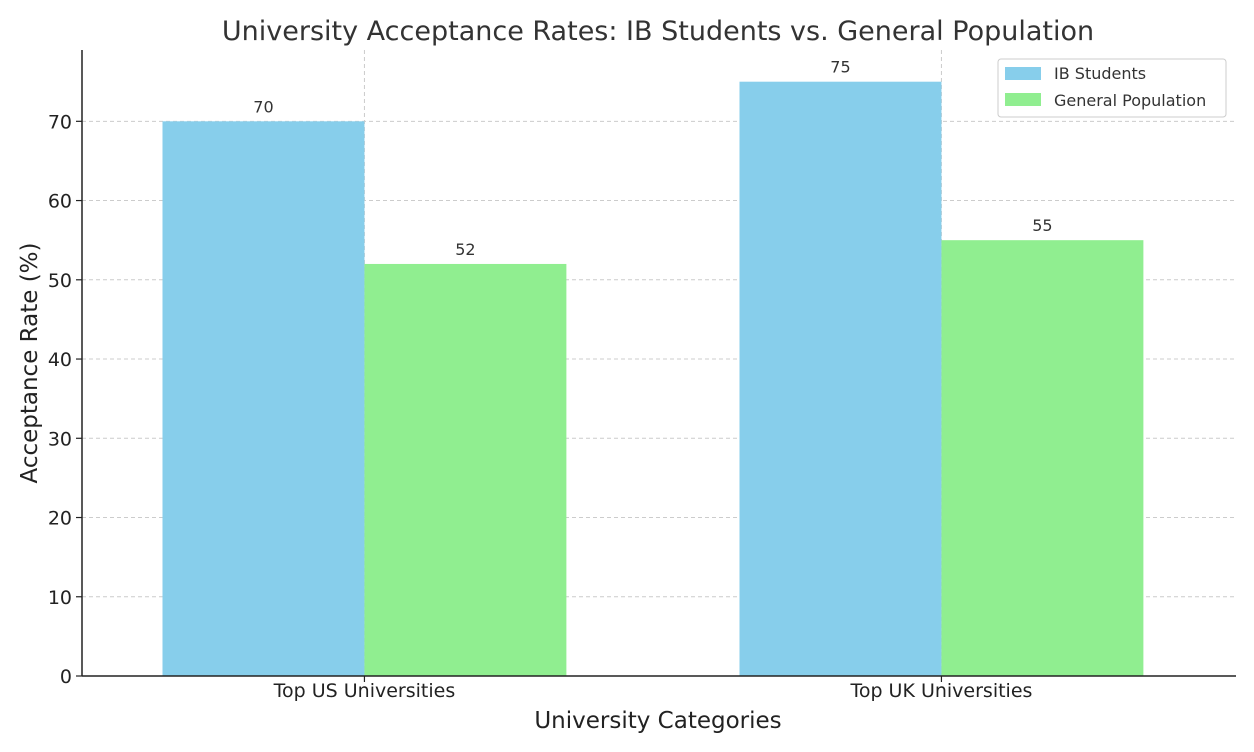 This screenshot has height=752, width=1254. What do you see at coordinates (652, 689) in the screenshot?
I see `x-axis-ticks: Top US Universities Top UK Universities` at bounding box center [652, 689].